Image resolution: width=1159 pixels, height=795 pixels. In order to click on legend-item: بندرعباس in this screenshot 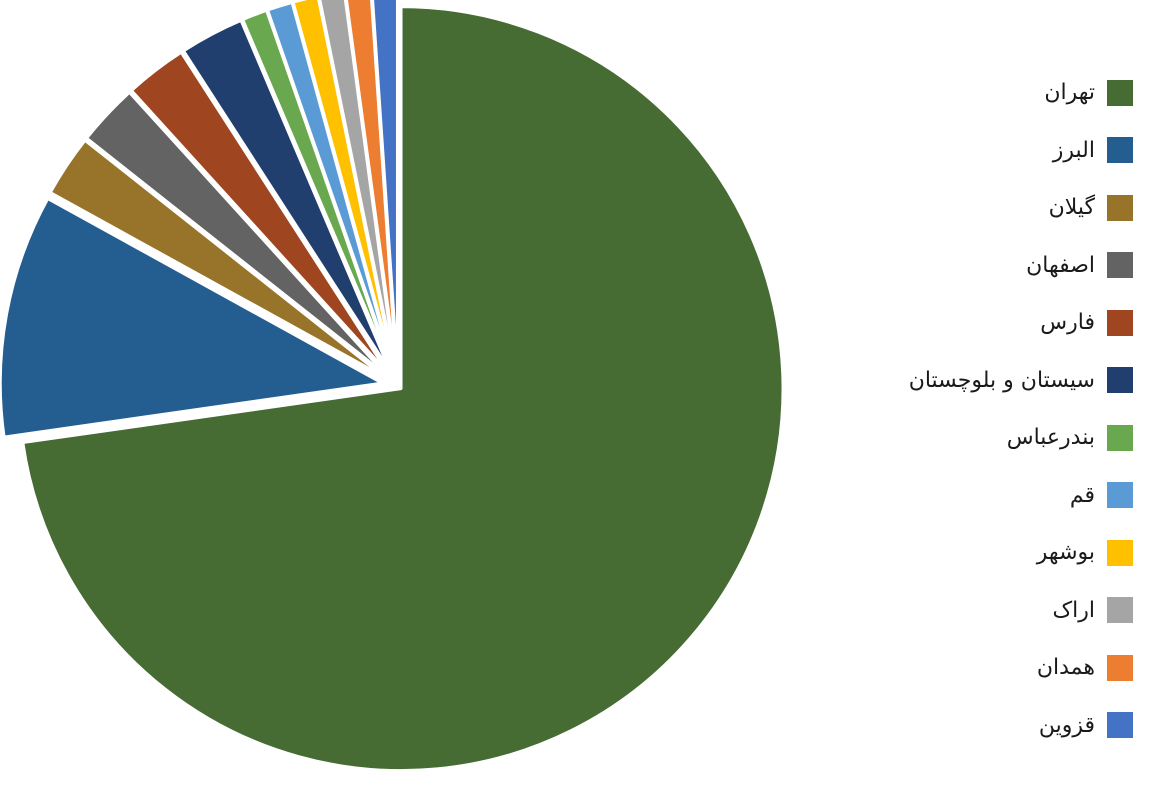, I will do `click(983, 438)`.